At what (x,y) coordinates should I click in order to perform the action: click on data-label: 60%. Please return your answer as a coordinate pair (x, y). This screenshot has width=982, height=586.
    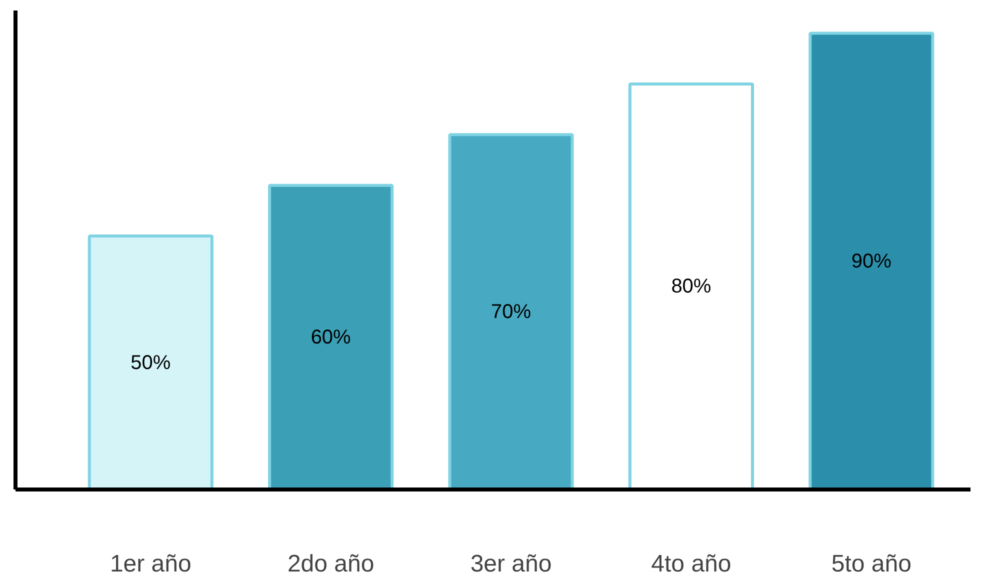
    Looking at the image, I should click on (331, 337).